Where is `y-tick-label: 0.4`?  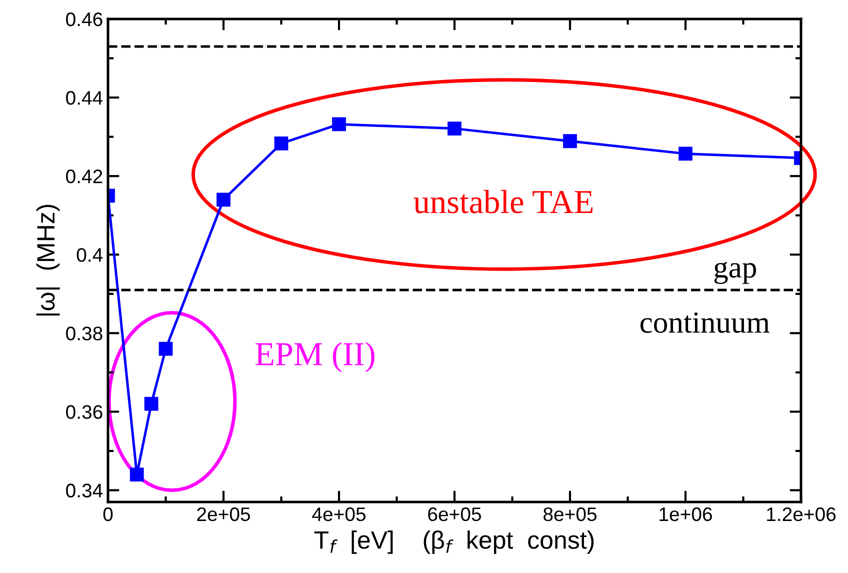
y-tick-label: 0.4 is located at coordinates (89, 255).